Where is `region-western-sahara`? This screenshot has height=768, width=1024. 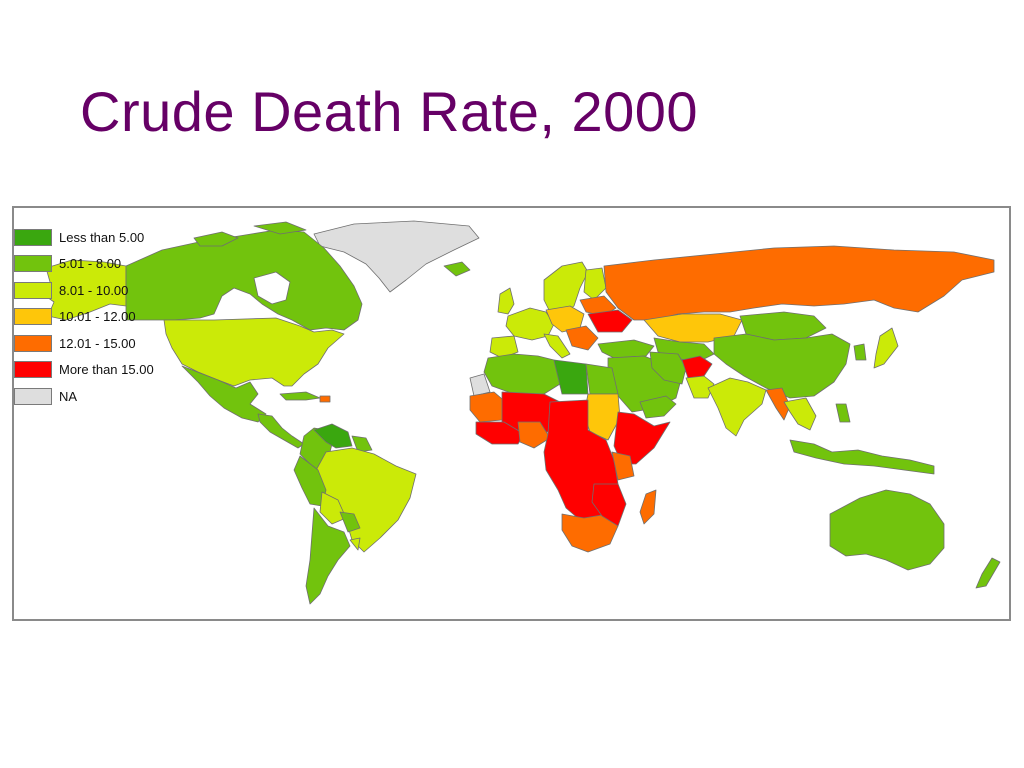 region-western-sahara is located at coordinates (480, 385).